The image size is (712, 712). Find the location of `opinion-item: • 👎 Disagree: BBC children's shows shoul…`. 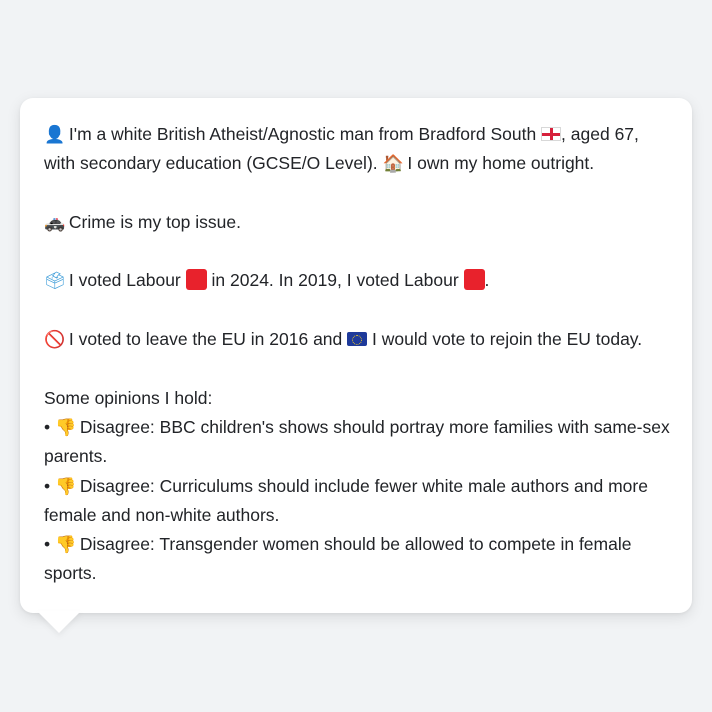

opinion-item: • 👎 Disagree: BBC children's shows shoul… is located at coordinates (359, 442).